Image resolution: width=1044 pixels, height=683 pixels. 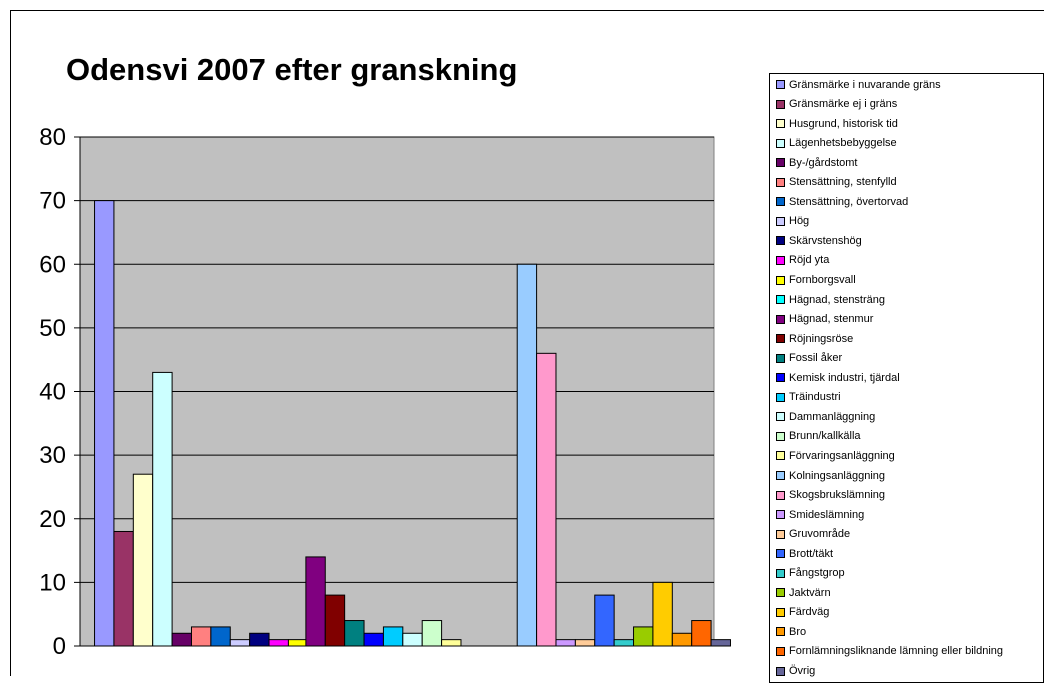 I want to click on legend-item: Kolningsanläggning, so click(x=830, y=475).